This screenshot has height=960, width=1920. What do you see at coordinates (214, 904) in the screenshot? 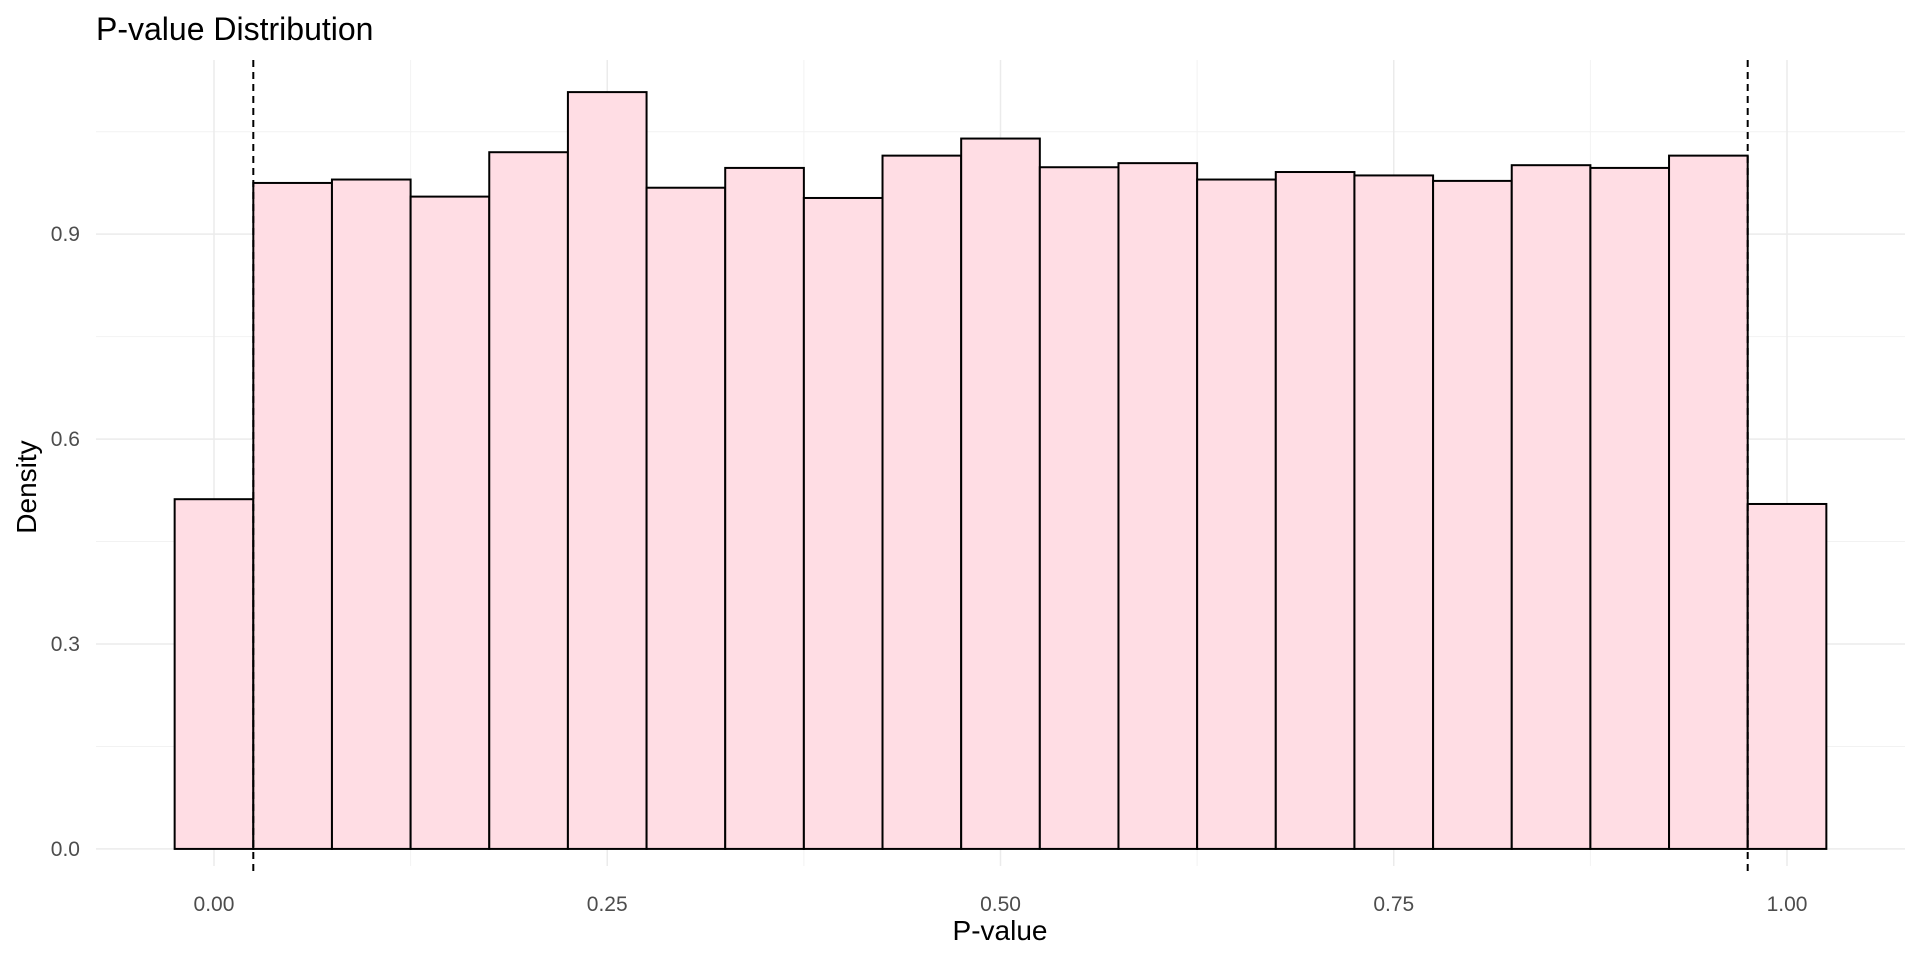
I see `x-tick-label: 0.00` at bounding box center [214, 904].